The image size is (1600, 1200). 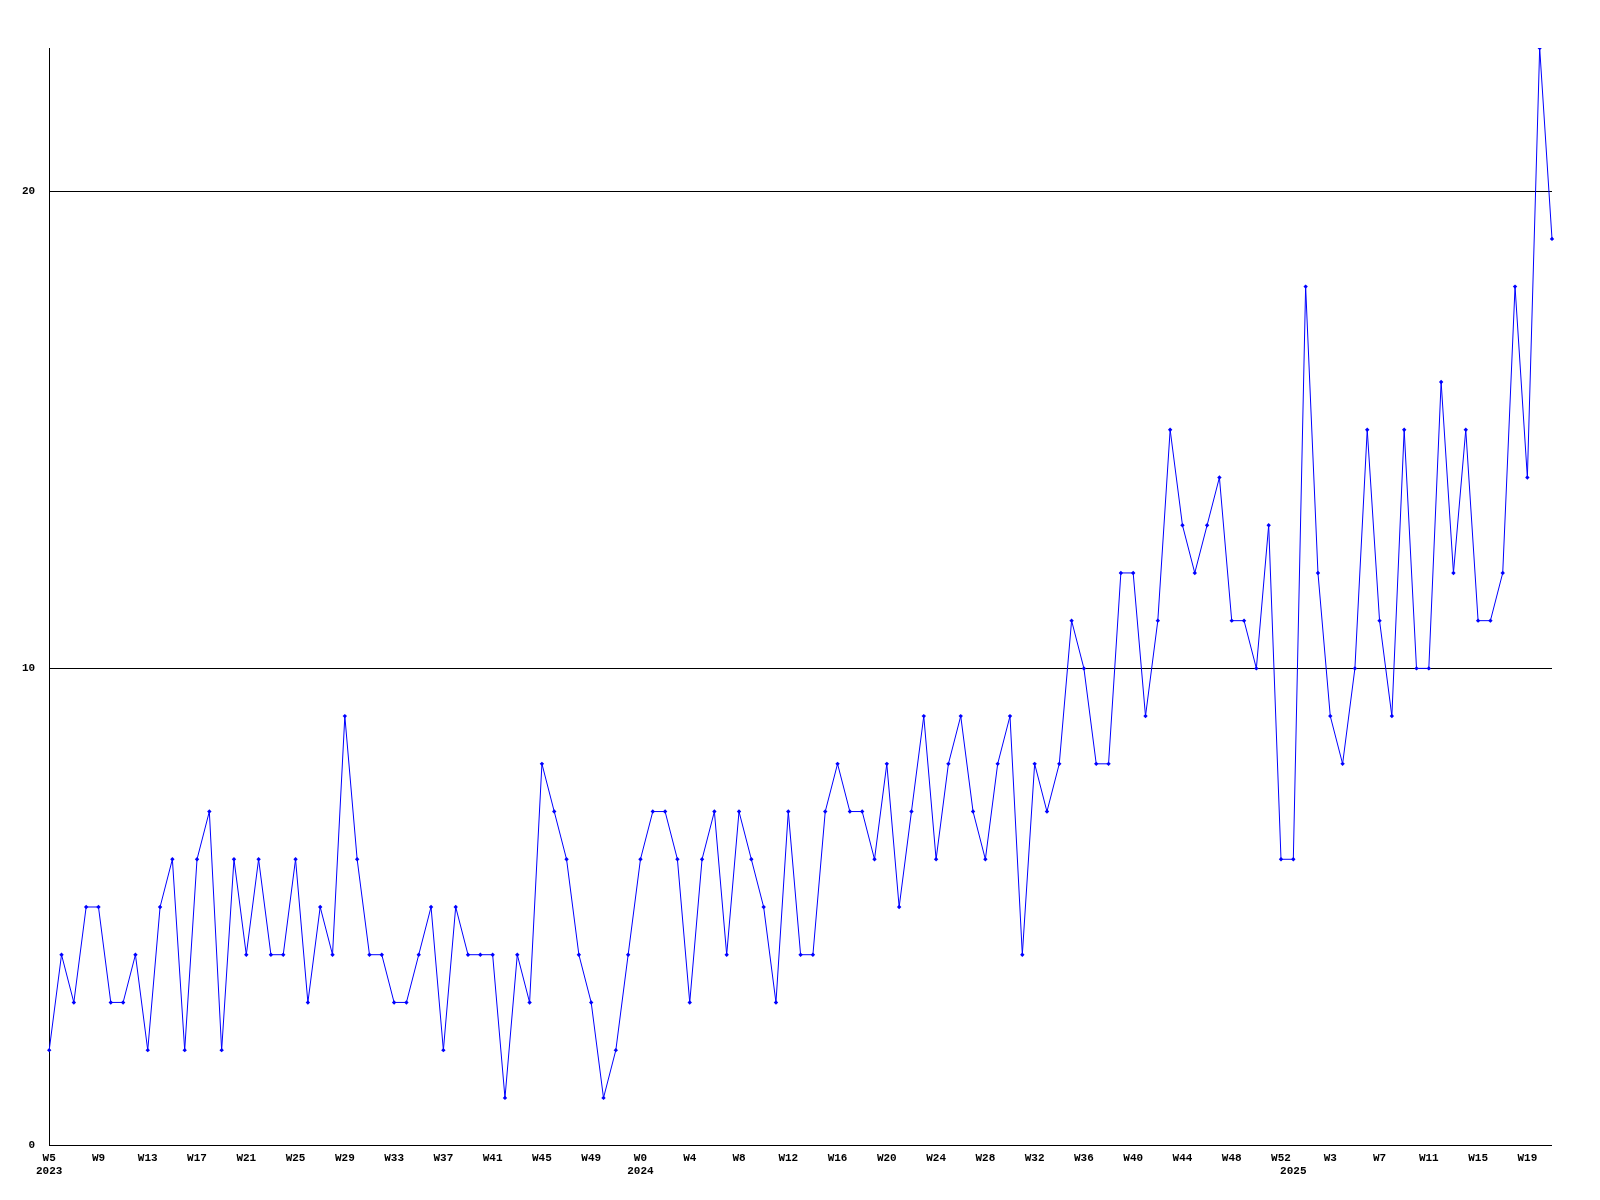 What do you see at coordinates (837, 1157) in the screenshot?
I see `x-tick-label: W16` at bounding box center [837, 1157].